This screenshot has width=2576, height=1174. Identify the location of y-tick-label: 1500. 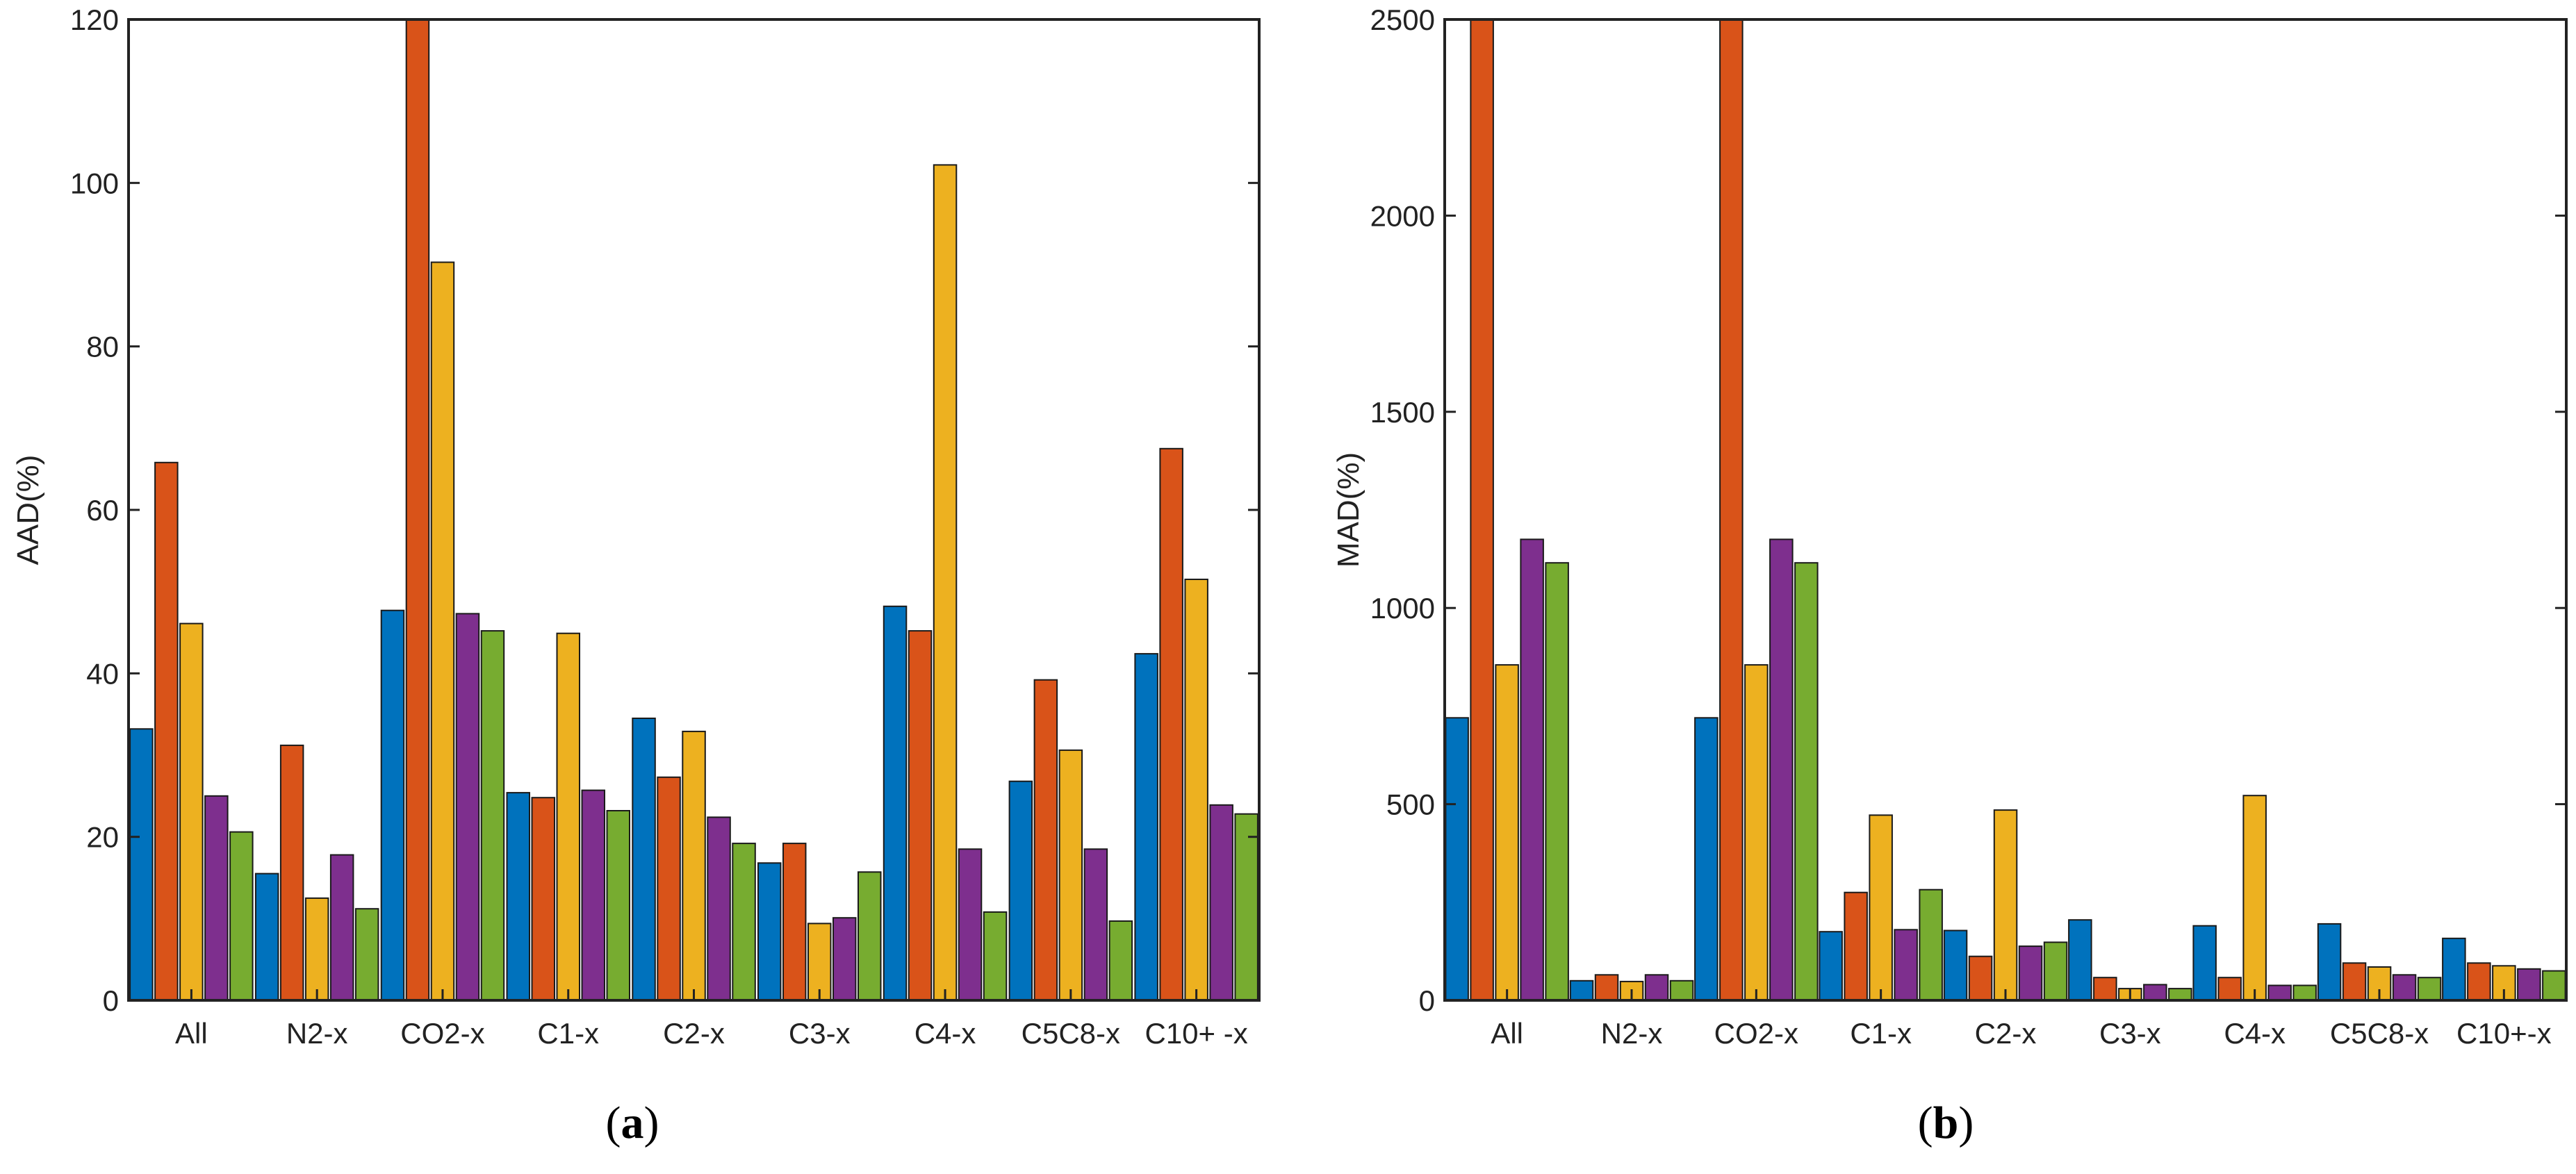
(1402, 412).